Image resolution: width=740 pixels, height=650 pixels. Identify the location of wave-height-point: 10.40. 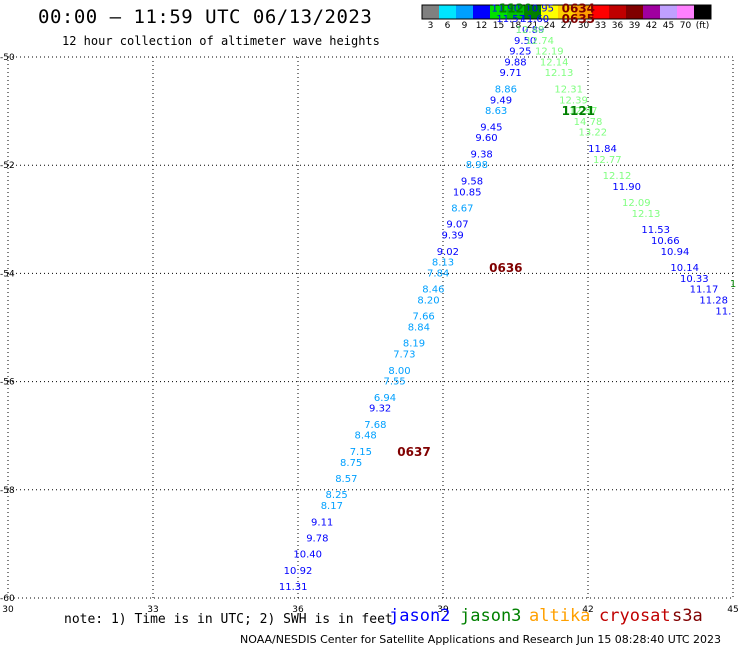
(307, 555).